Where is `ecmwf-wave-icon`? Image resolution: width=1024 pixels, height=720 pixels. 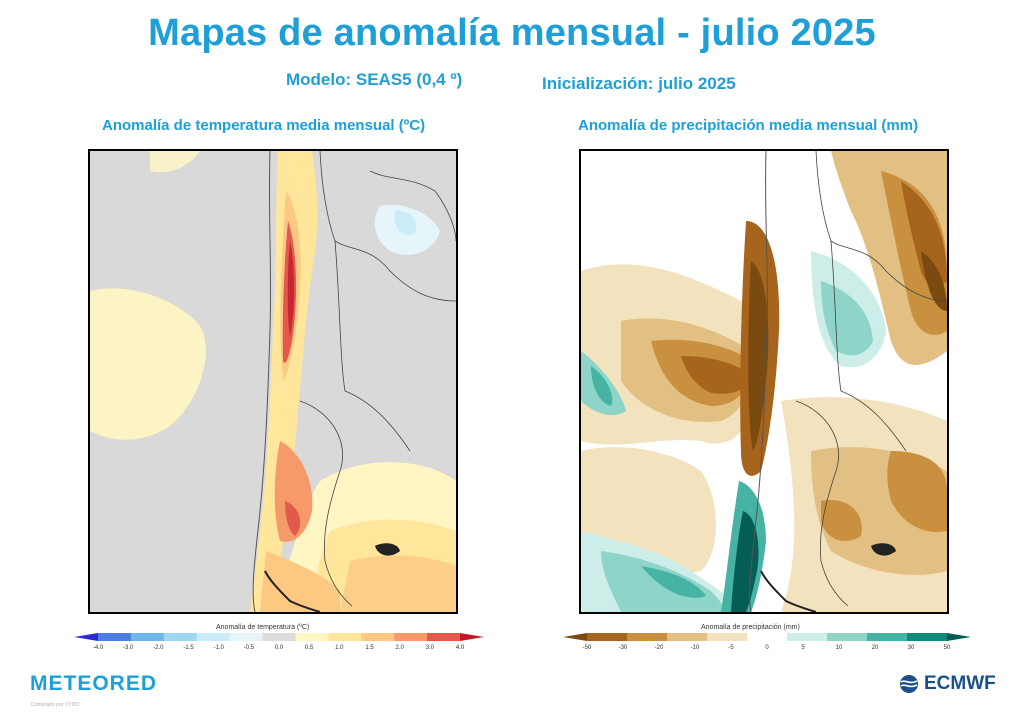
ecmwf-wave-icon is located at coordinates (909, 684).